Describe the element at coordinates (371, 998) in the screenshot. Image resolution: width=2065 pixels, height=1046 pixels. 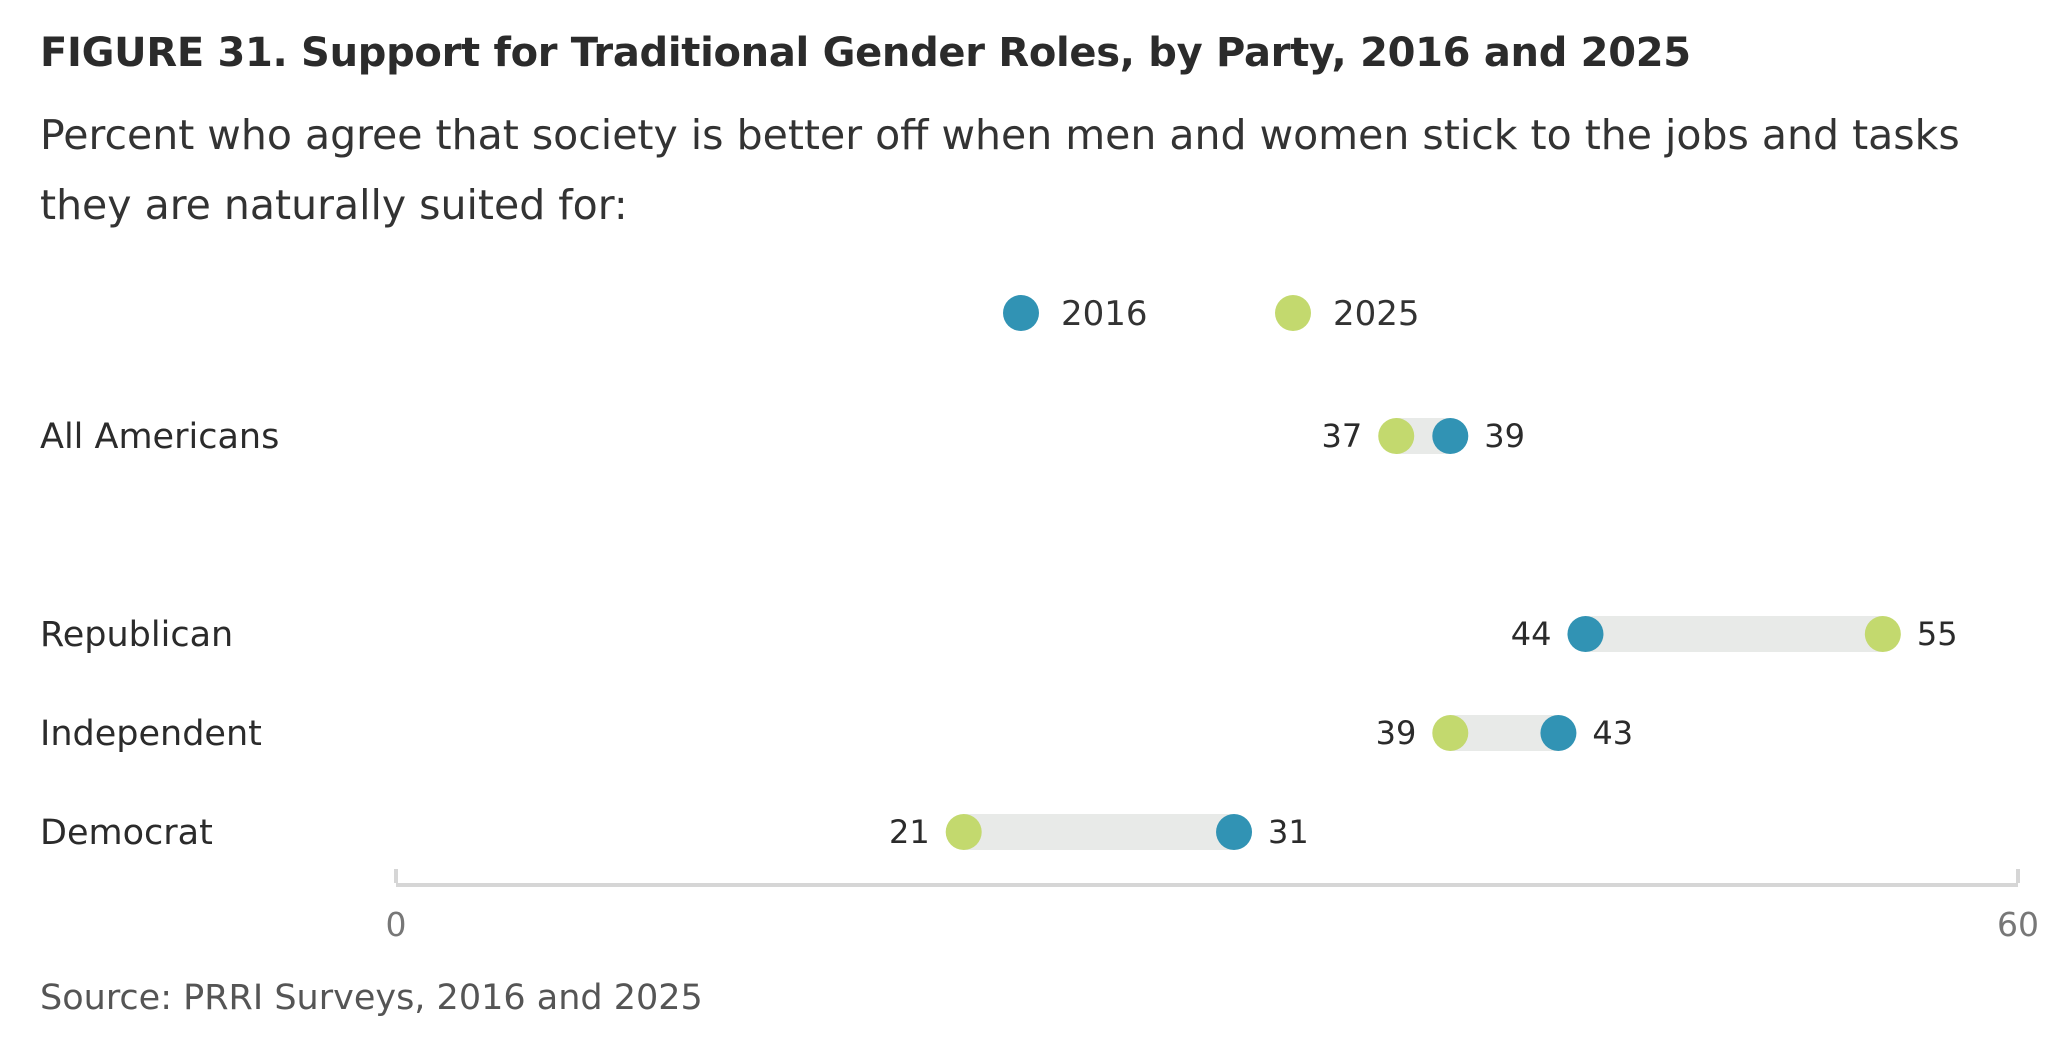
I see `source-note: Source: PRRI Surveys, 2016 and 2025` at that location.